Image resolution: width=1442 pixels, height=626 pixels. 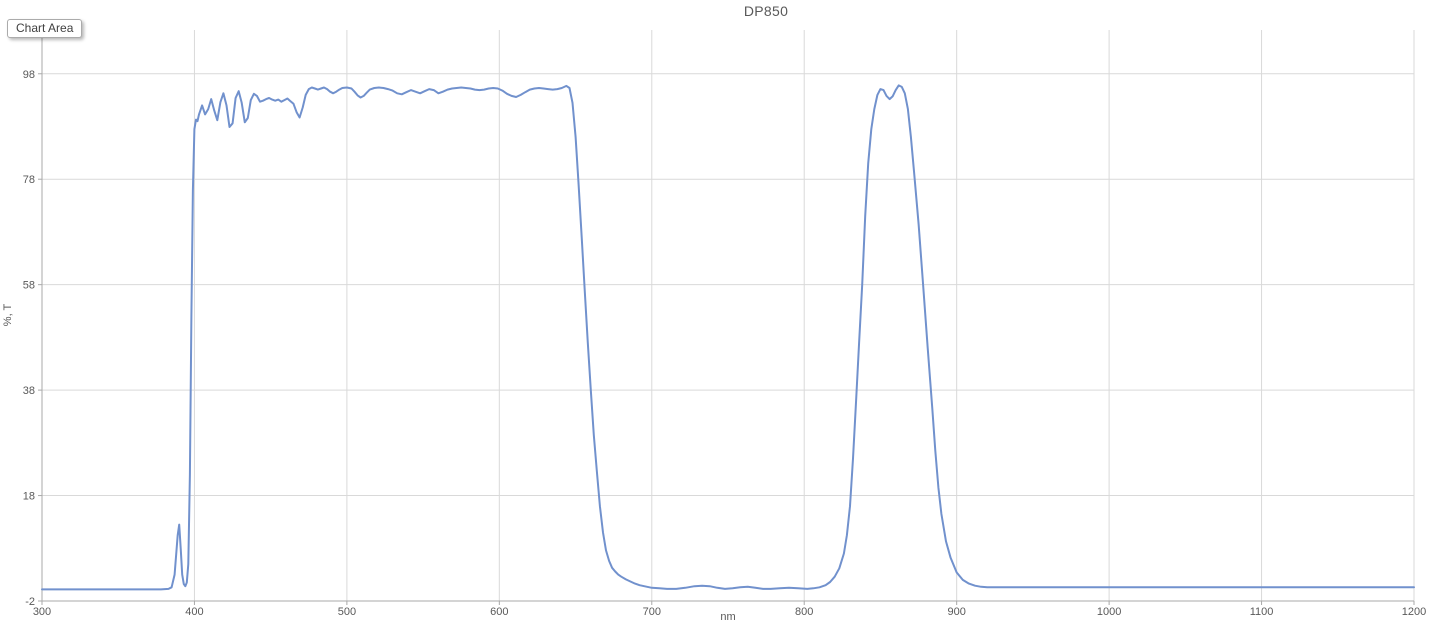 What do you see at coordinates (29, 75) in the screenshot?
I see `y-tick-label: 98` at bounding box center [29, 75].